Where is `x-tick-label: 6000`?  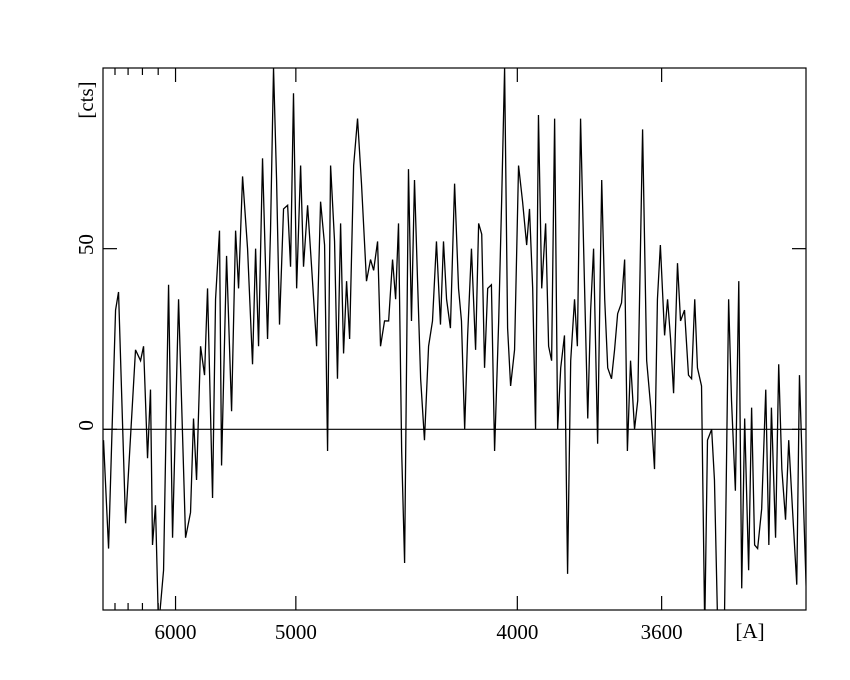
x-tick-label: 6000 is located at coordinates (176, 632).